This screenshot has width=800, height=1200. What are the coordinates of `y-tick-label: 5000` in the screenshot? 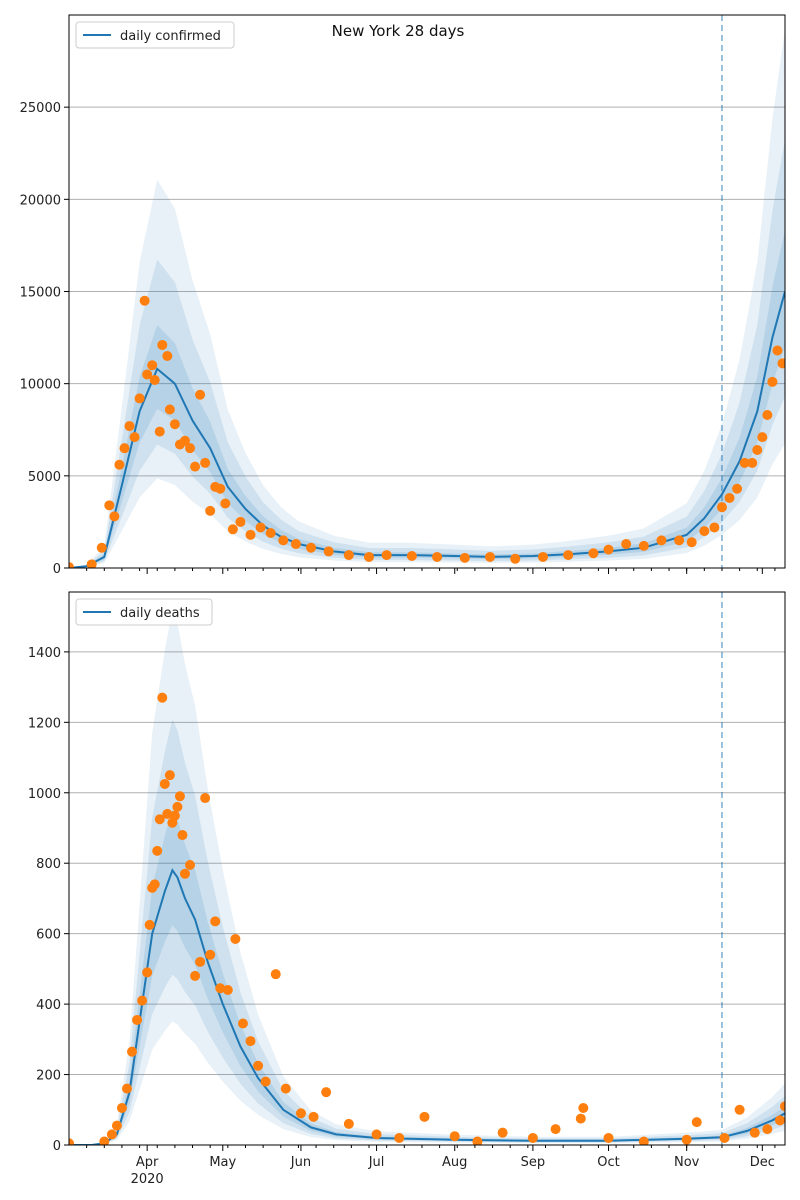 It's located at (44, 477).